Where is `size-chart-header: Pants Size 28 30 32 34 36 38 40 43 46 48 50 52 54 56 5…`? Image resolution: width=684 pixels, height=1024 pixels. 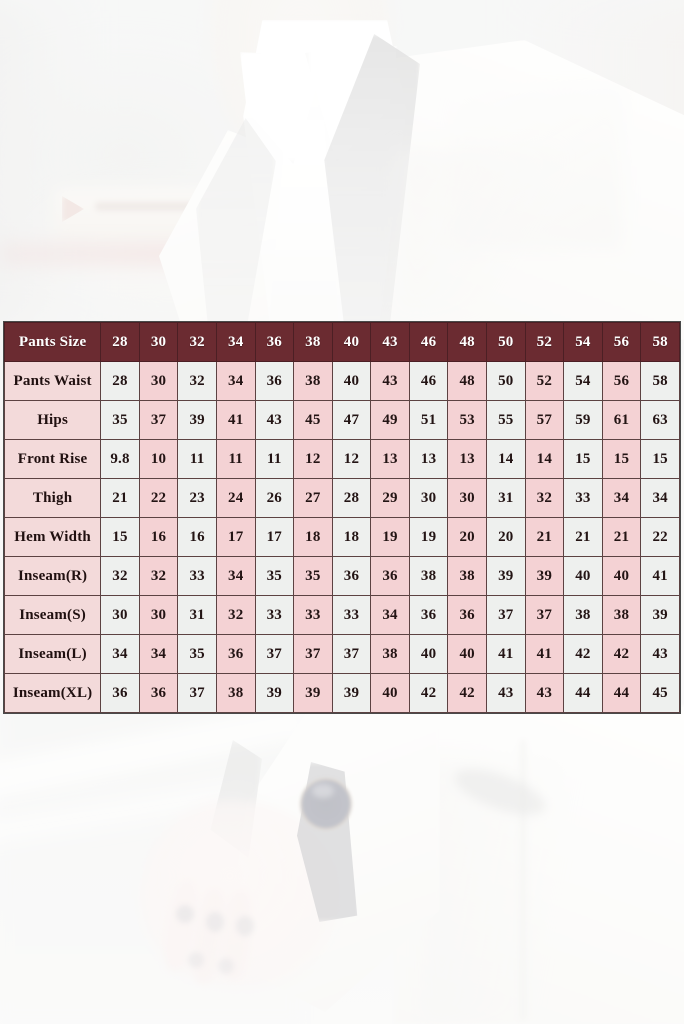 size-chart-header: Pants Size 28 30 32 34 36 38 40 43 46 48 50 52 54 56 5… is located at coordinates (341, 342).